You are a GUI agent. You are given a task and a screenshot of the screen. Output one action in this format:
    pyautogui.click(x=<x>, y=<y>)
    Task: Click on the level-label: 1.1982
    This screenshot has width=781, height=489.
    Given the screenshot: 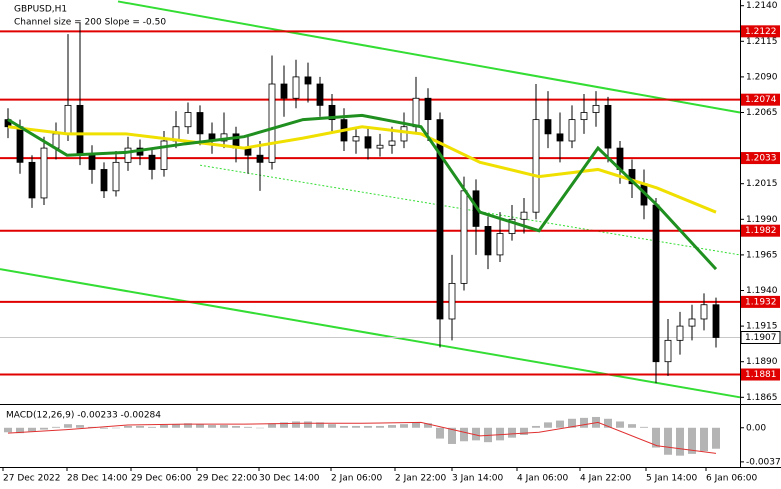 What is the action you would take?
    pyautogui.click(x=761, y=231)
    